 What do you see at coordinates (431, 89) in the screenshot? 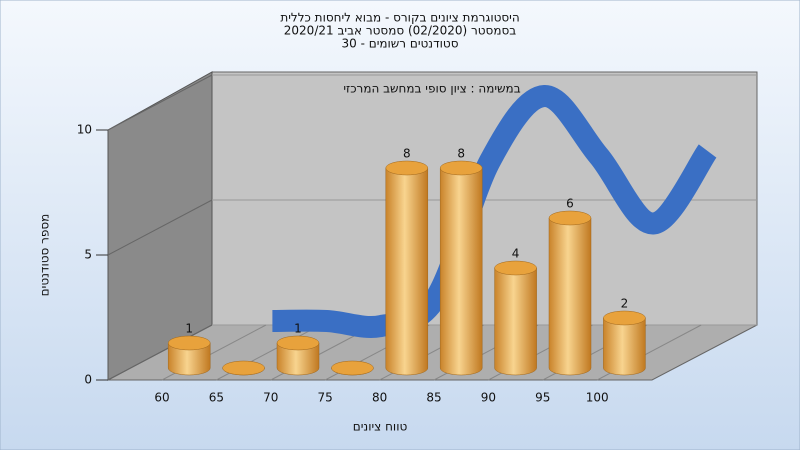
I see `annotation: במשימה : ציון סופי במחשב המרכזי` at bounding box center [431, 89].